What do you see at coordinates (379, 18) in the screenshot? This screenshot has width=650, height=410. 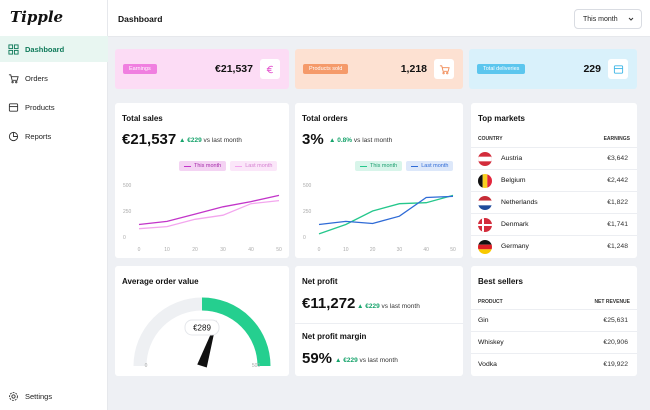 I see `top-header: Dashboard This month` at bounding box center [379, 18].